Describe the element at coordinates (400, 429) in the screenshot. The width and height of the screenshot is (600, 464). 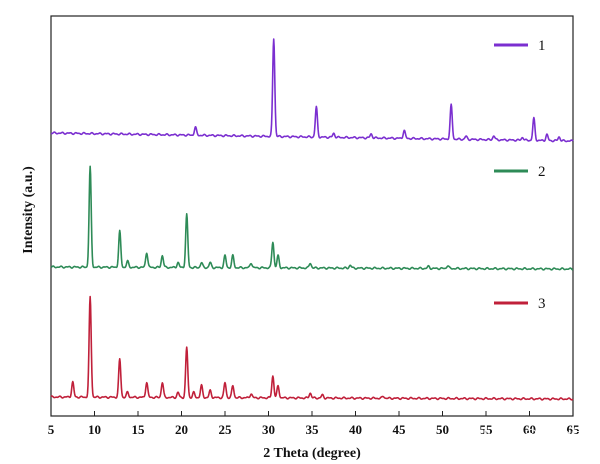
I see `x-tick-label: 45` at that location.